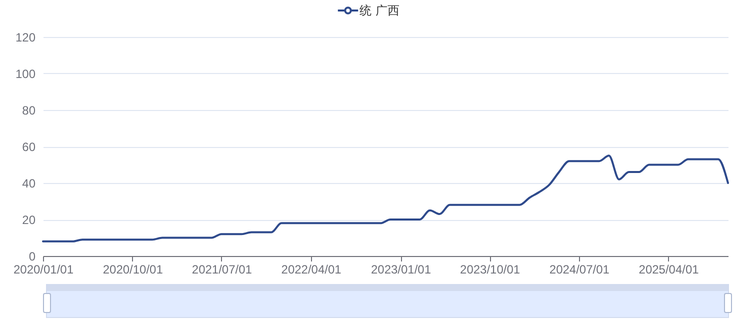 The image size is (743, 325). What do you see at coordinates (579, 269) in the screenshot?
I see `x-tick-label: 2024/07/01` at bounding box center [579, 269].